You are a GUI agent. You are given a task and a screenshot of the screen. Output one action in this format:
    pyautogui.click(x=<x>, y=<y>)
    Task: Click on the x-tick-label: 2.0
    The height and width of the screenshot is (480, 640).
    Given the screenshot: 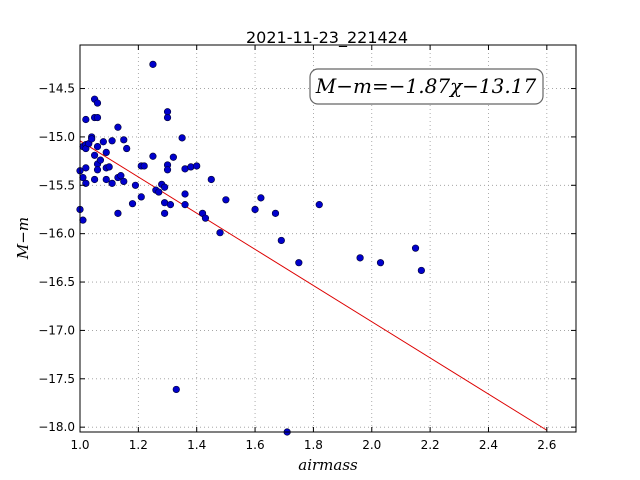 What is the action you would take?
    pyautogui.click(x=371, y=445)
    